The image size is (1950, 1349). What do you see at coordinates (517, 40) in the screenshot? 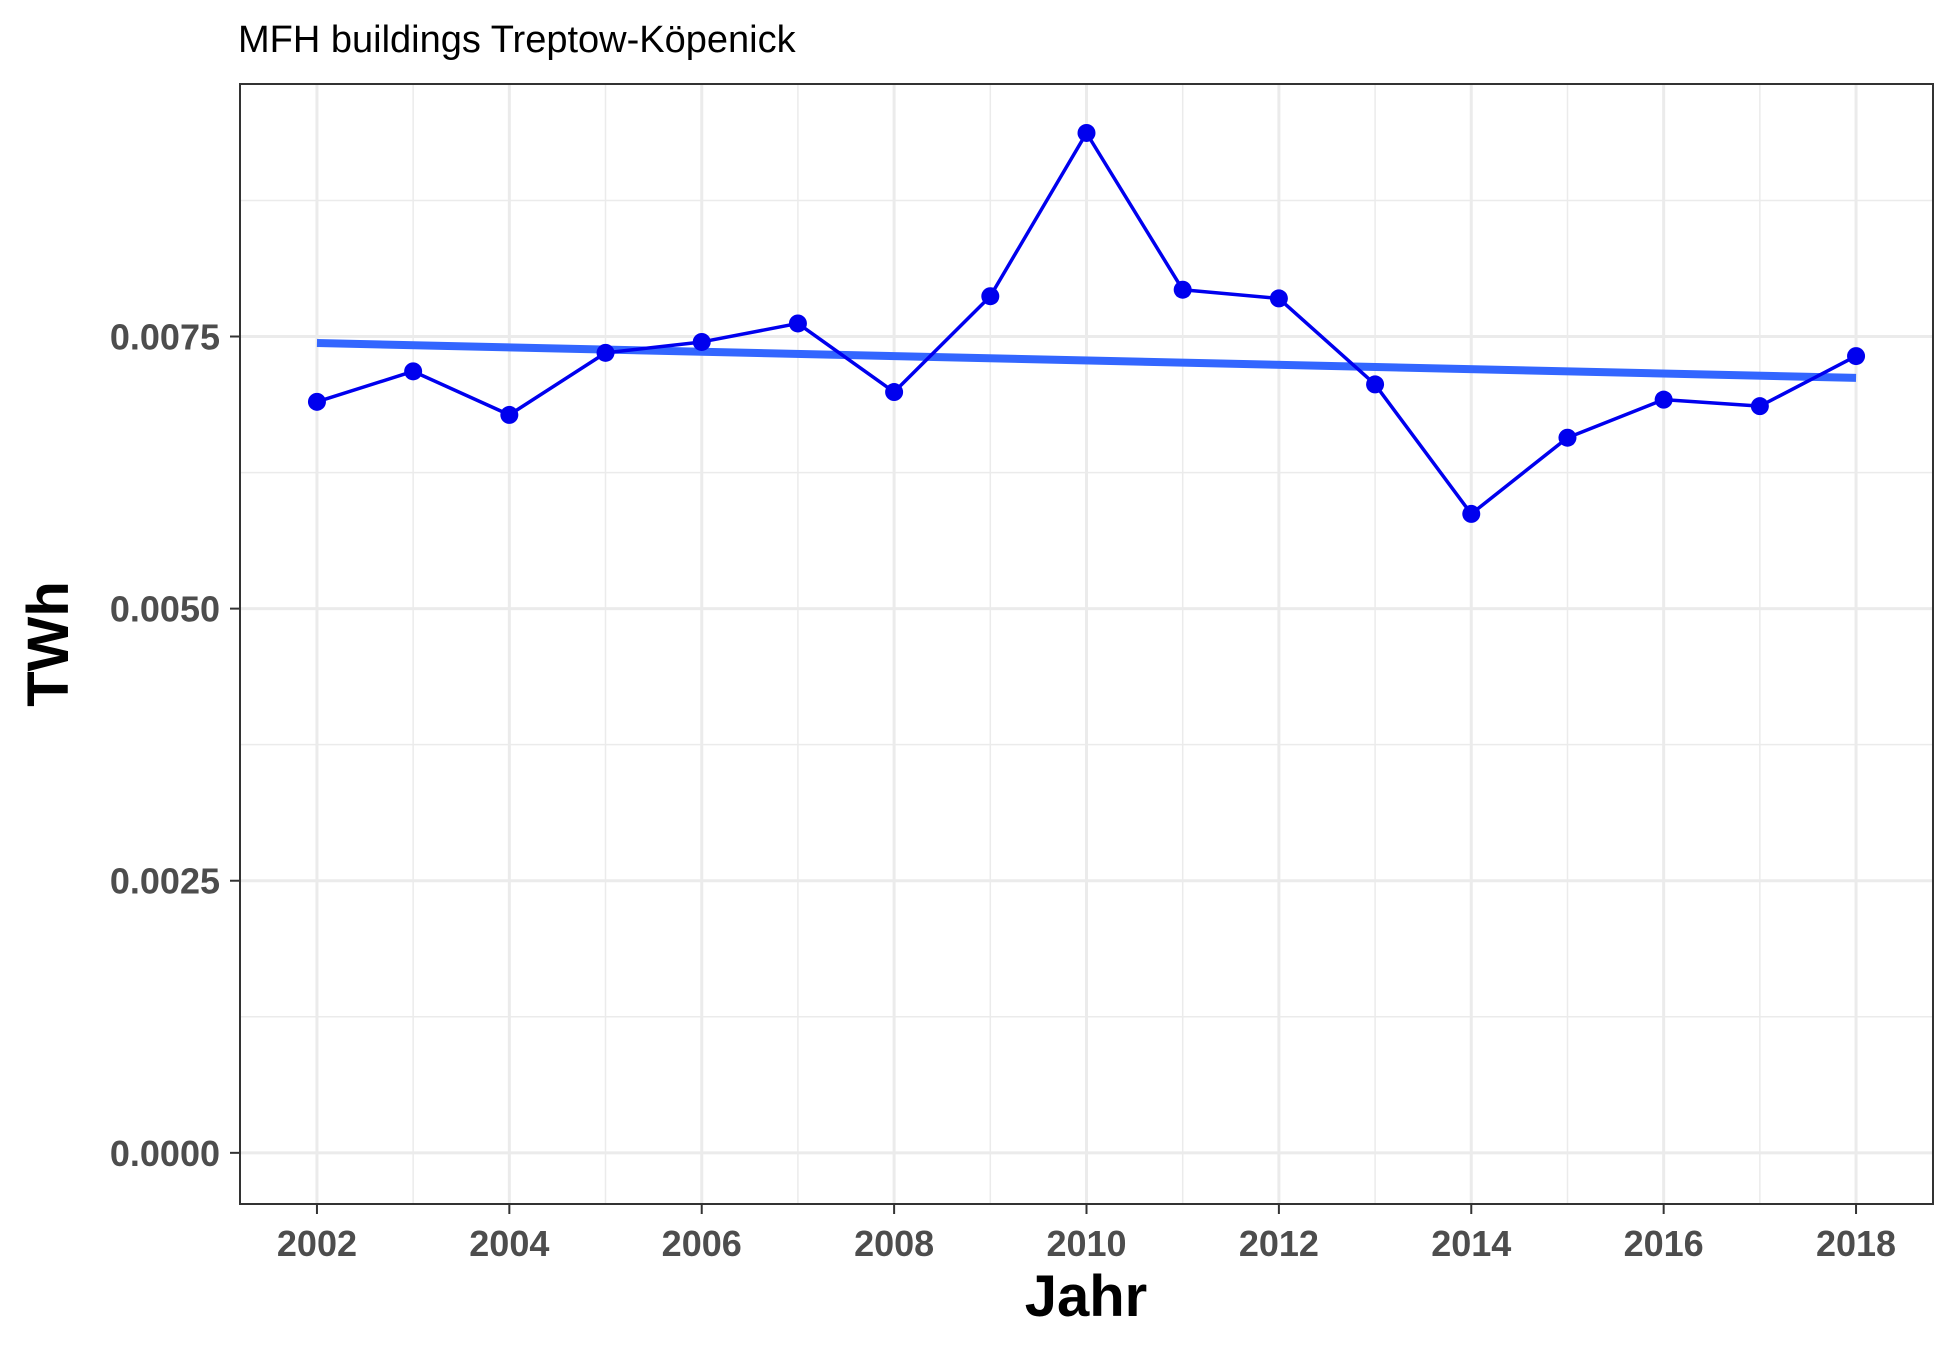
I see `chart-title: MFH buildings Treptow-Köpenick` at bounding box center [517, 40].